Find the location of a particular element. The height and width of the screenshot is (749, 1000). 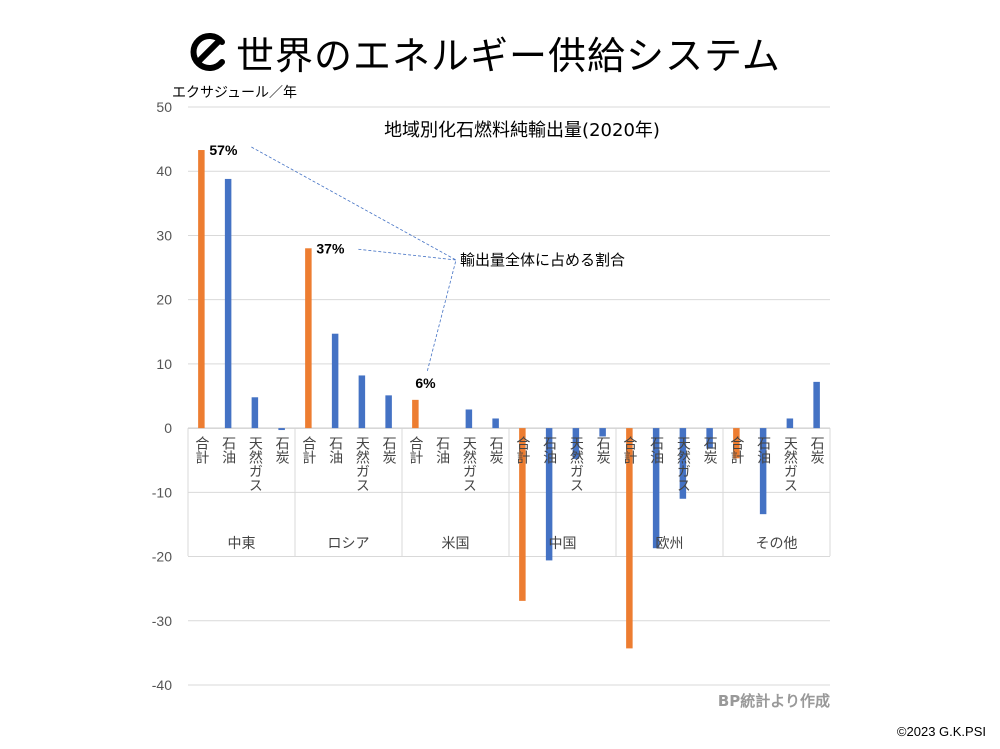

page-title: 世界のエネルギー供給システム is located at coordinates (508, 55).